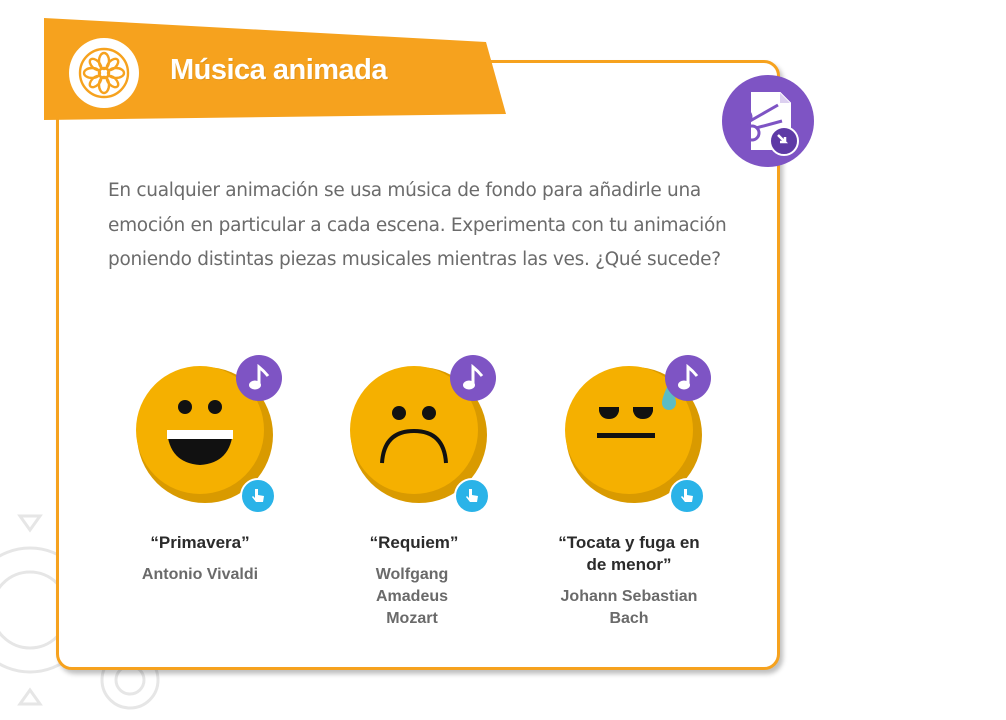 The image size is (1006, 720). What do you see at coordinates (204, 434) in the screenshot?
I see `happy-face-icon` at bounding box center [204, 434].